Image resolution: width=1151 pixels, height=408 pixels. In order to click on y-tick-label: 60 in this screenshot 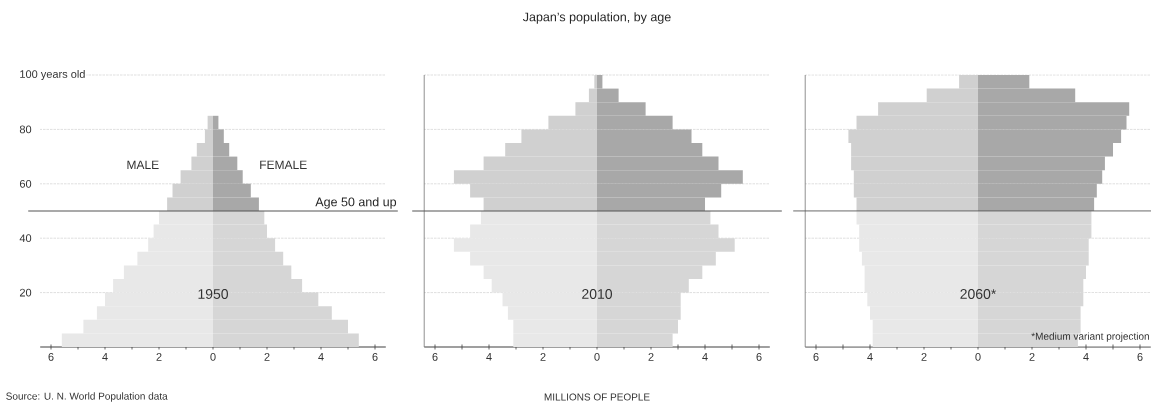, I will do `click(25, 183)`.